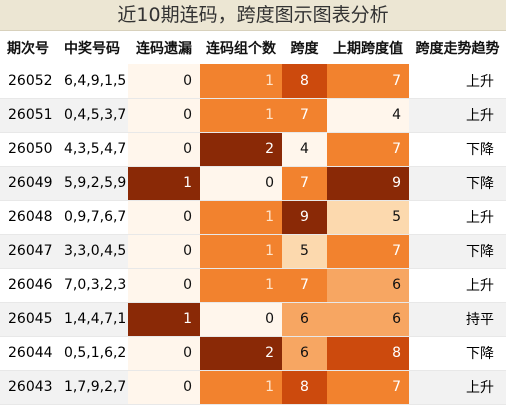  Describe the element at coordinates (241, 47) in the screenshot. I see `header-groups: 连码组个数` at that location.